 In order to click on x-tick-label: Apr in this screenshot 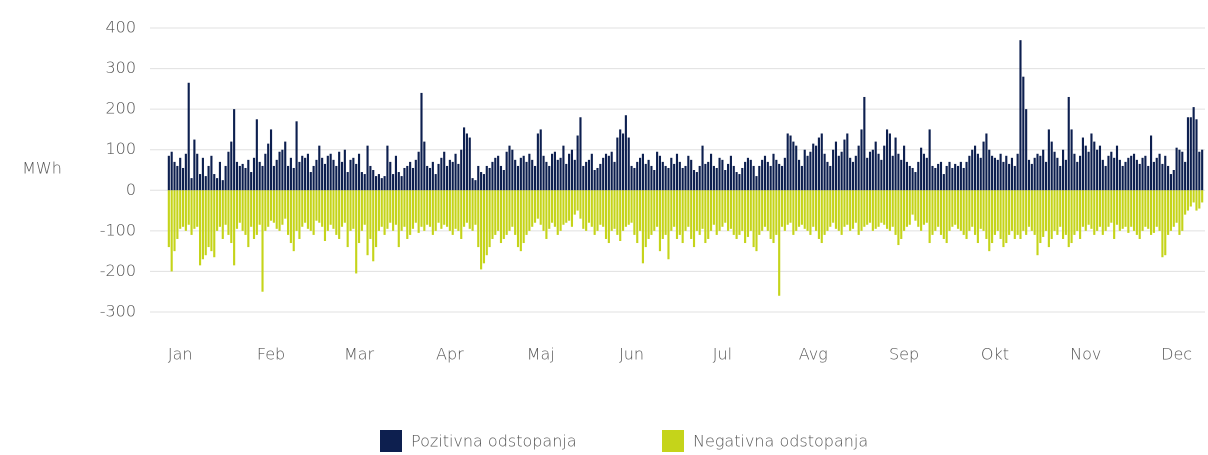, I will do `click(450, 354)`.